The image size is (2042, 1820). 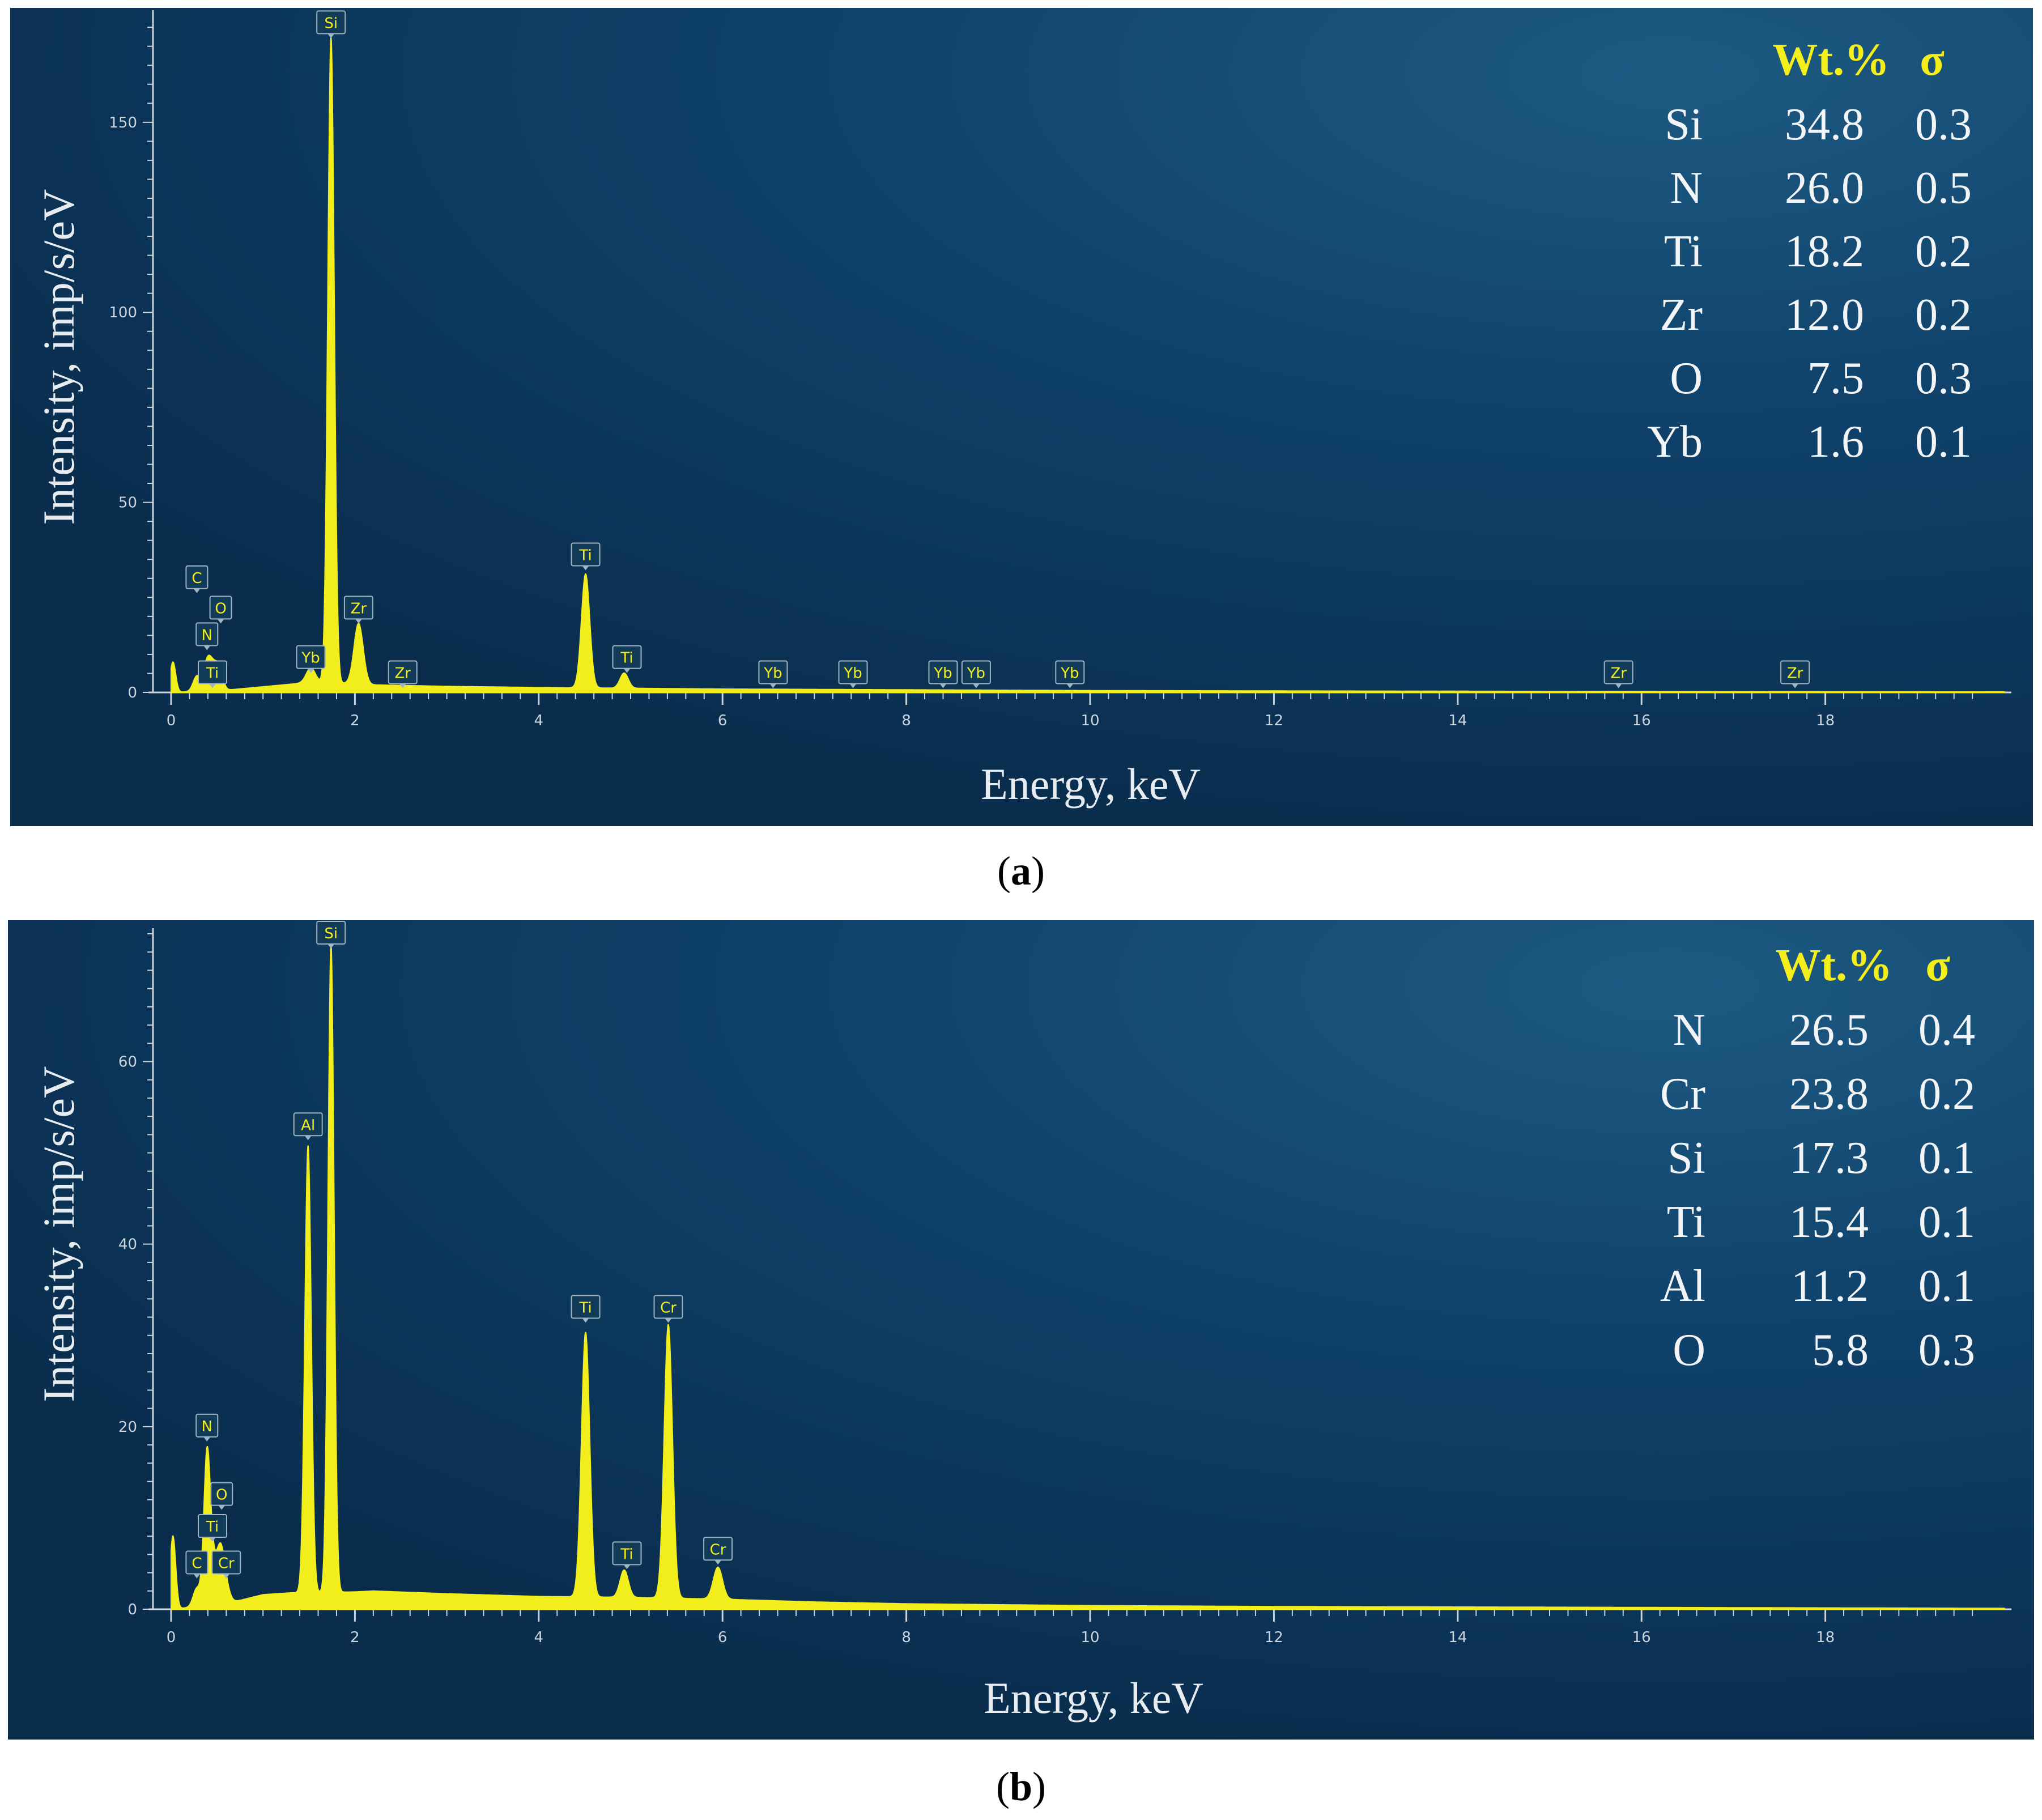 What do you see at coordinates (1943, 188) in the screenshot?
I see `table-cell-sigma: 0.5` at bounding box center [1943, 188].